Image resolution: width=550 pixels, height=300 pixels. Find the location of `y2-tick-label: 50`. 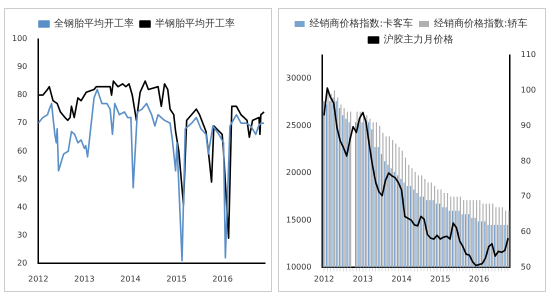

y2-tick-label: 50 is located at coordinates (525, 267).